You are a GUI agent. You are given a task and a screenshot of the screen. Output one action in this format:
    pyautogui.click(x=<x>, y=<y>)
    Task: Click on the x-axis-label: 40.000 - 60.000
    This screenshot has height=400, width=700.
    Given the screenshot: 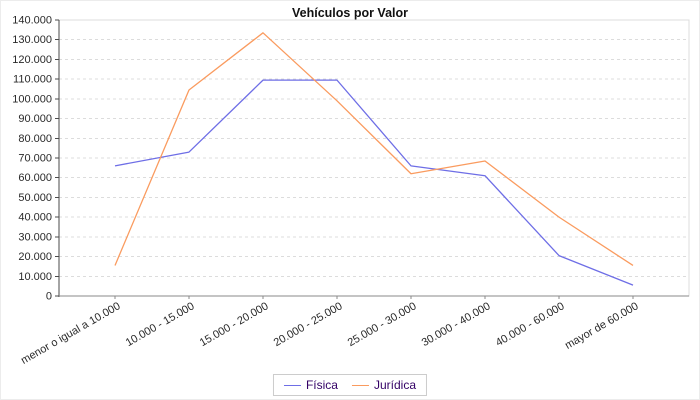 What is the action you would take?
    pyautogui.click(x=530, y=324)
    